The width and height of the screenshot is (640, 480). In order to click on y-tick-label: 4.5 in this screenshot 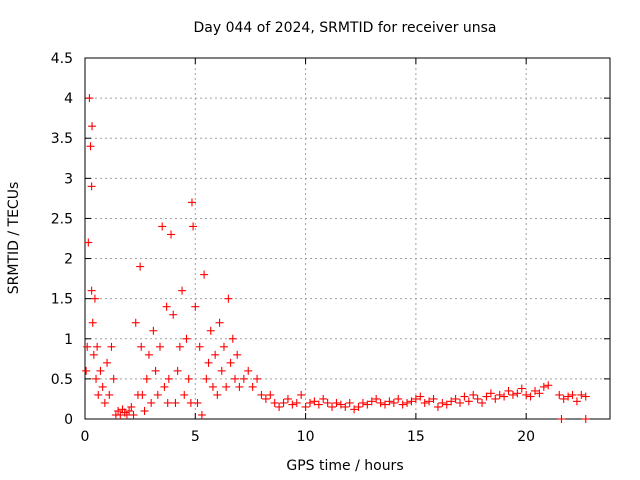, I will do `click(62, 59)`.